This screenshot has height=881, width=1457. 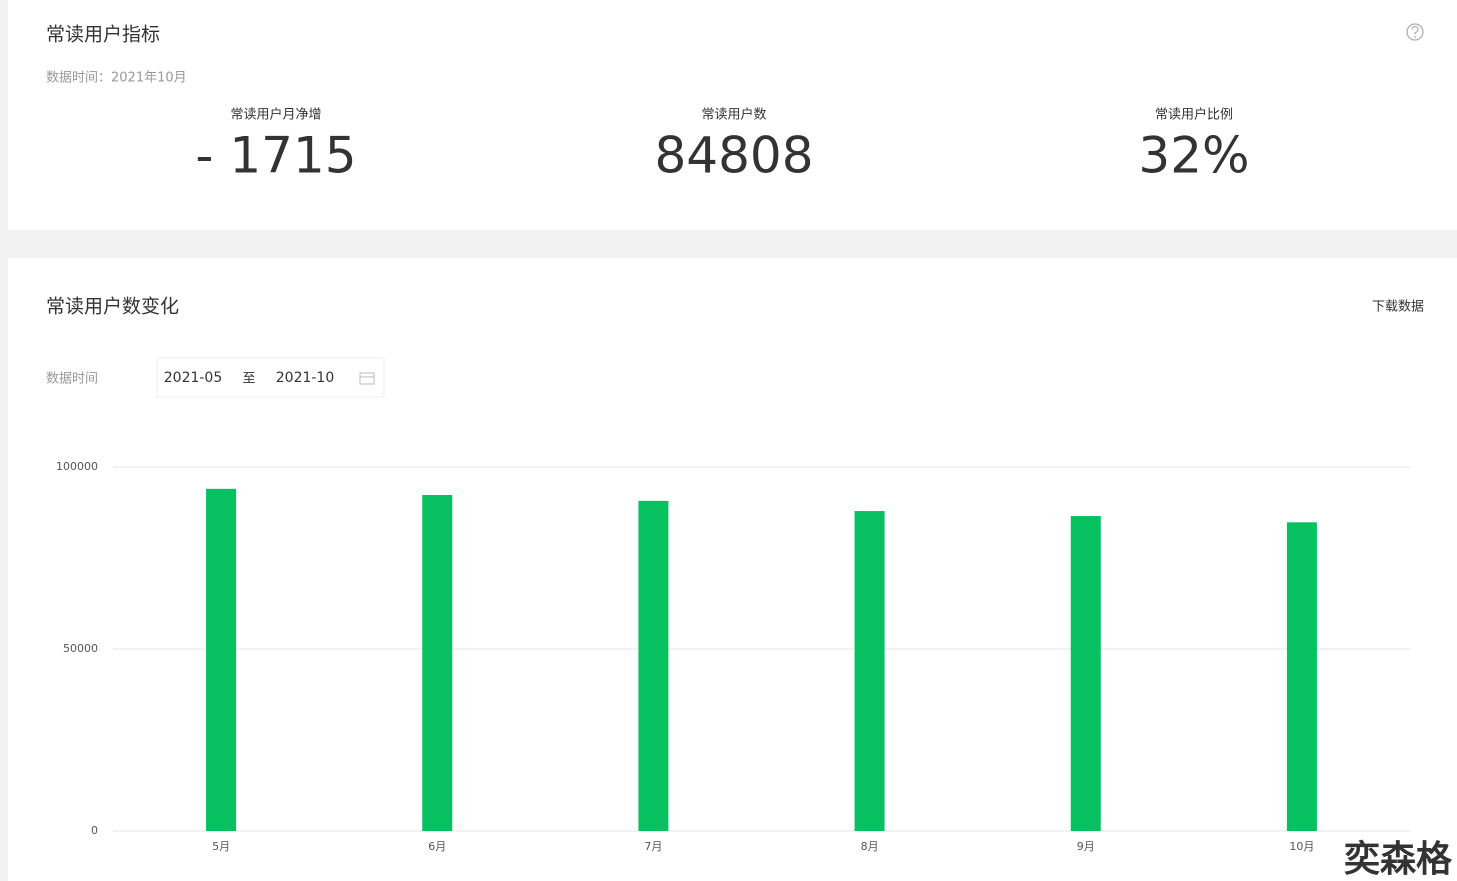 What do you see at coordinates (367, 378) in the screenshot?
I see `calendar-icon` at bounding box center [367, 378].